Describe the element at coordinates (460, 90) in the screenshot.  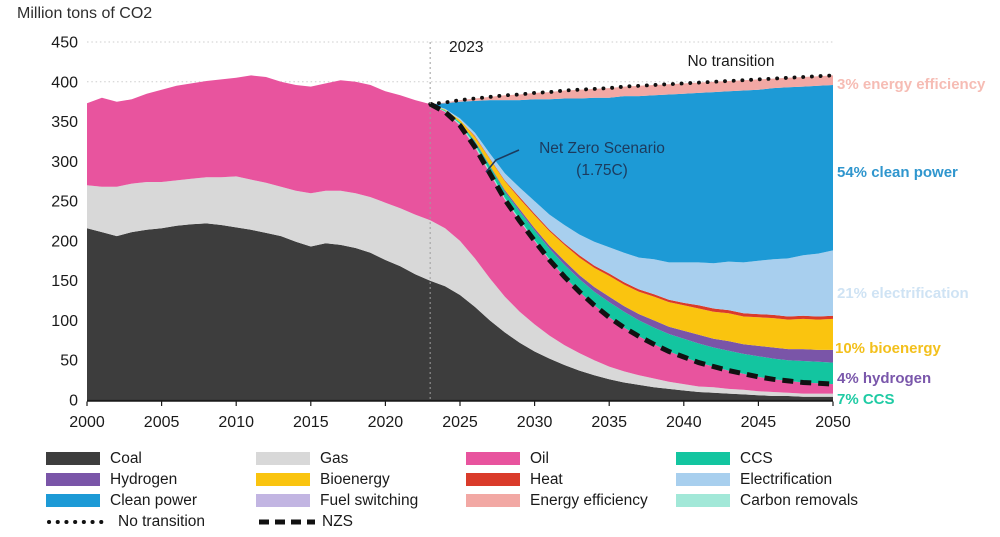
I see `area-energy_efficiency` at that location.